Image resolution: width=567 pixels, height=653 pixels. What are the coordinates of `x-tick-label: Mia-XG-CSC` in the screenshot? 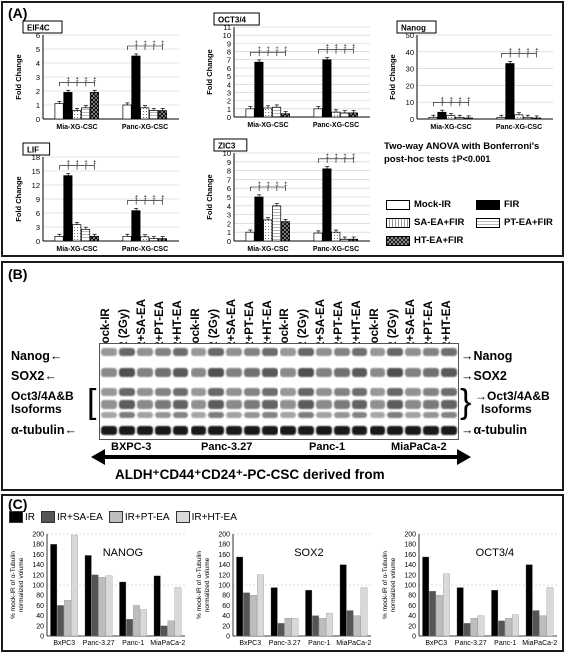 It's located at (267, 125).